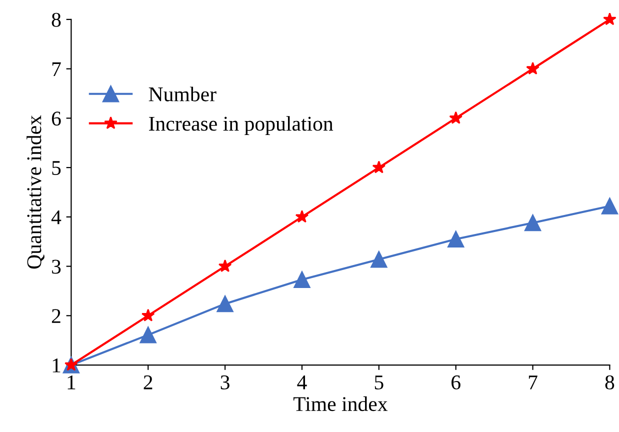  Describe the element at coordinates (302, 383) in the screenshot. I see `x-tick-label: 4` at that location.